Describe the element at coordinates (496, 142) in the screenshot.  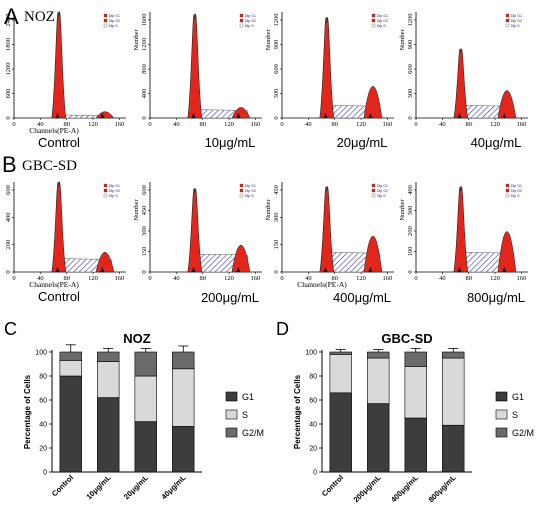
I see `histogram-condition-label: 40μg/mL` at that location.